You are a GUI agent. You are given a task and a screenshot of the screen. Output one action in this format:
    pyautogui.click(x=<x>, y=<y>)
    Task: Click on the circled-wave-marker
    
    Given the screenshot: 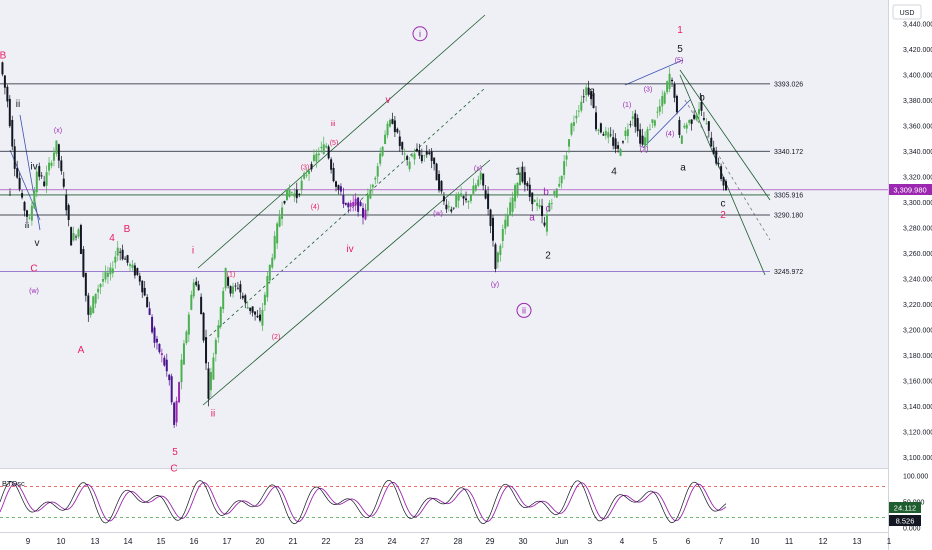 What is the action you would take?
    pyautogui.click(x=524, y=310)
    